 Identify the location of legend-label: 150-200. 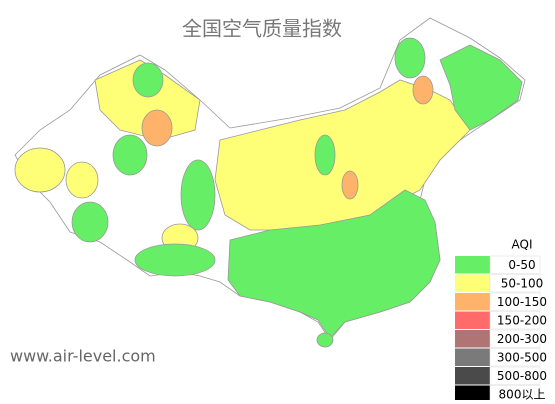
(522, 320).